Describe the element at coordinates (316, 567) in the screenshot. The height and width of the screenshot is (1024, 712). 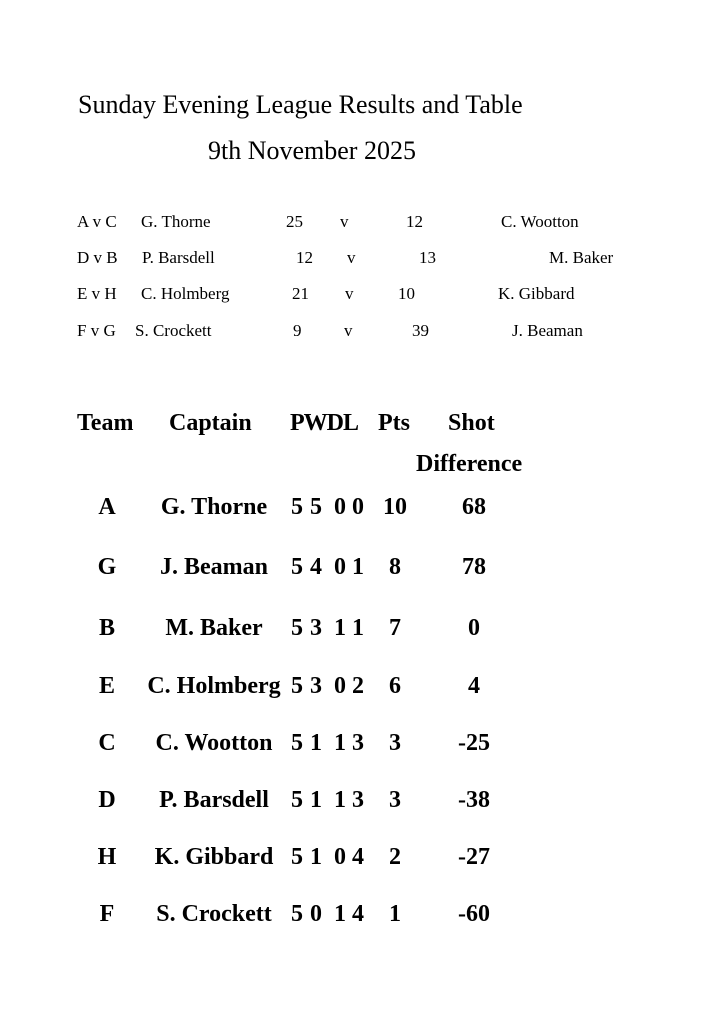
I see `table-won: 4` at that location.